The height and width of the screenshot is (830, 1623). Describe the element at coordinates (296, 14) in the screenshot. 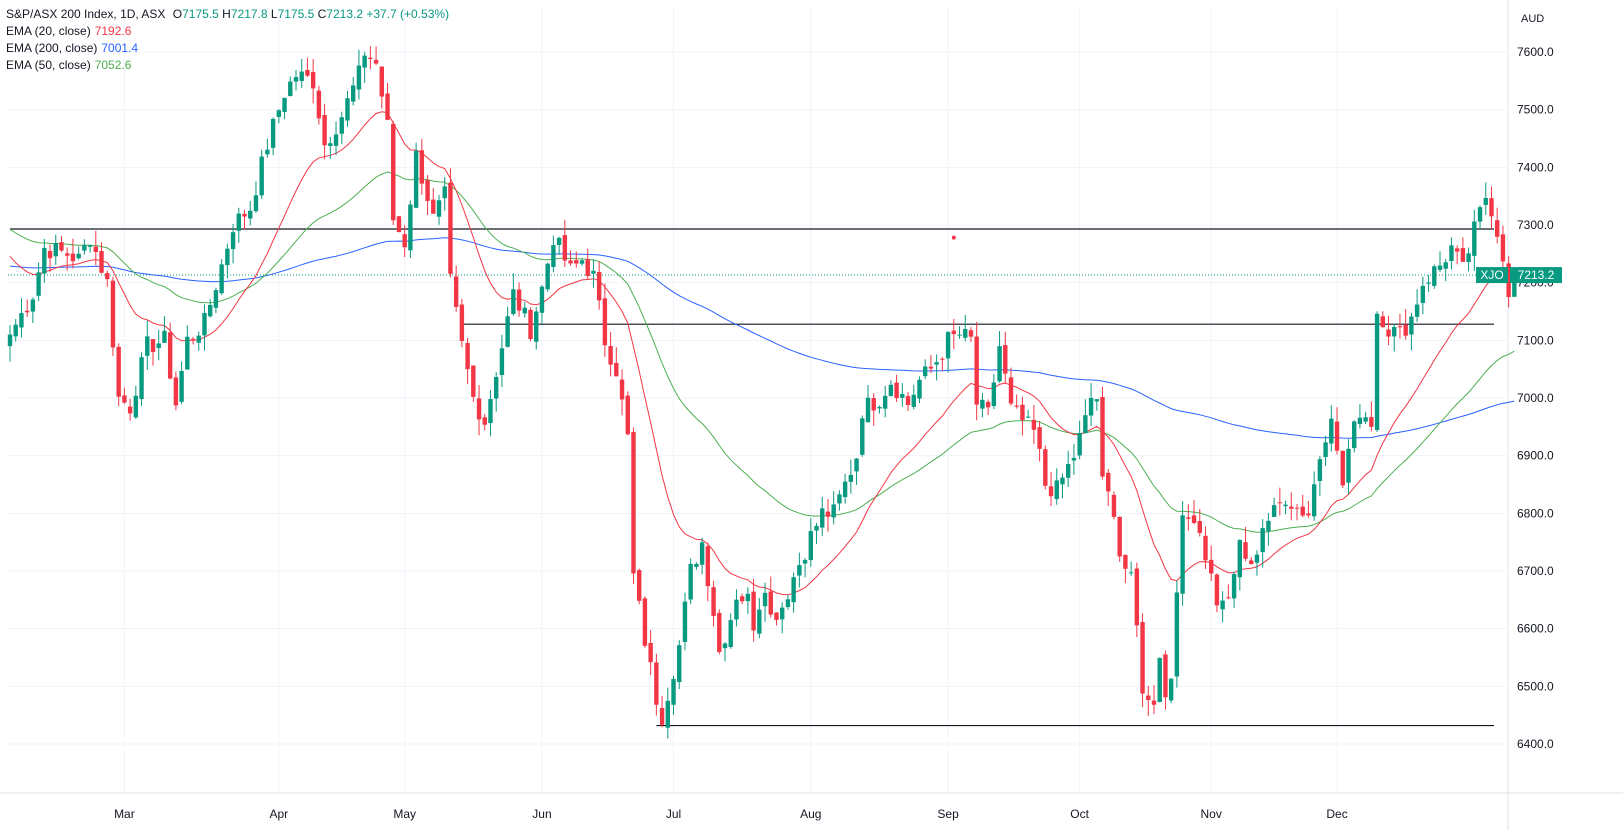

I see `low-value: 7175.5` at that location.